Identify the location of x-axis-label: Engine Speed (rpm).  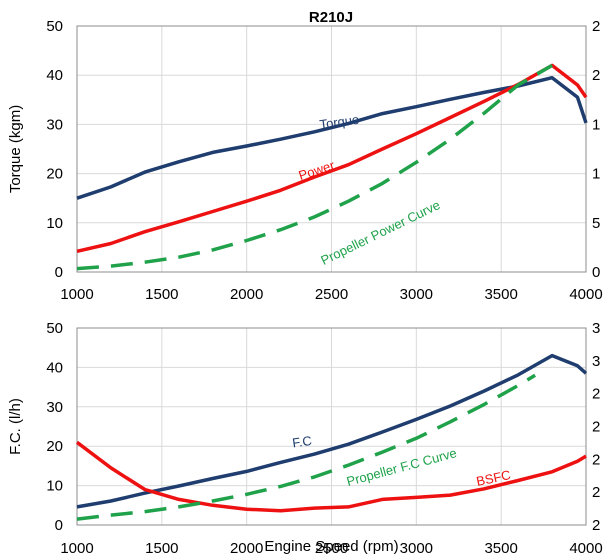
(331, 546).